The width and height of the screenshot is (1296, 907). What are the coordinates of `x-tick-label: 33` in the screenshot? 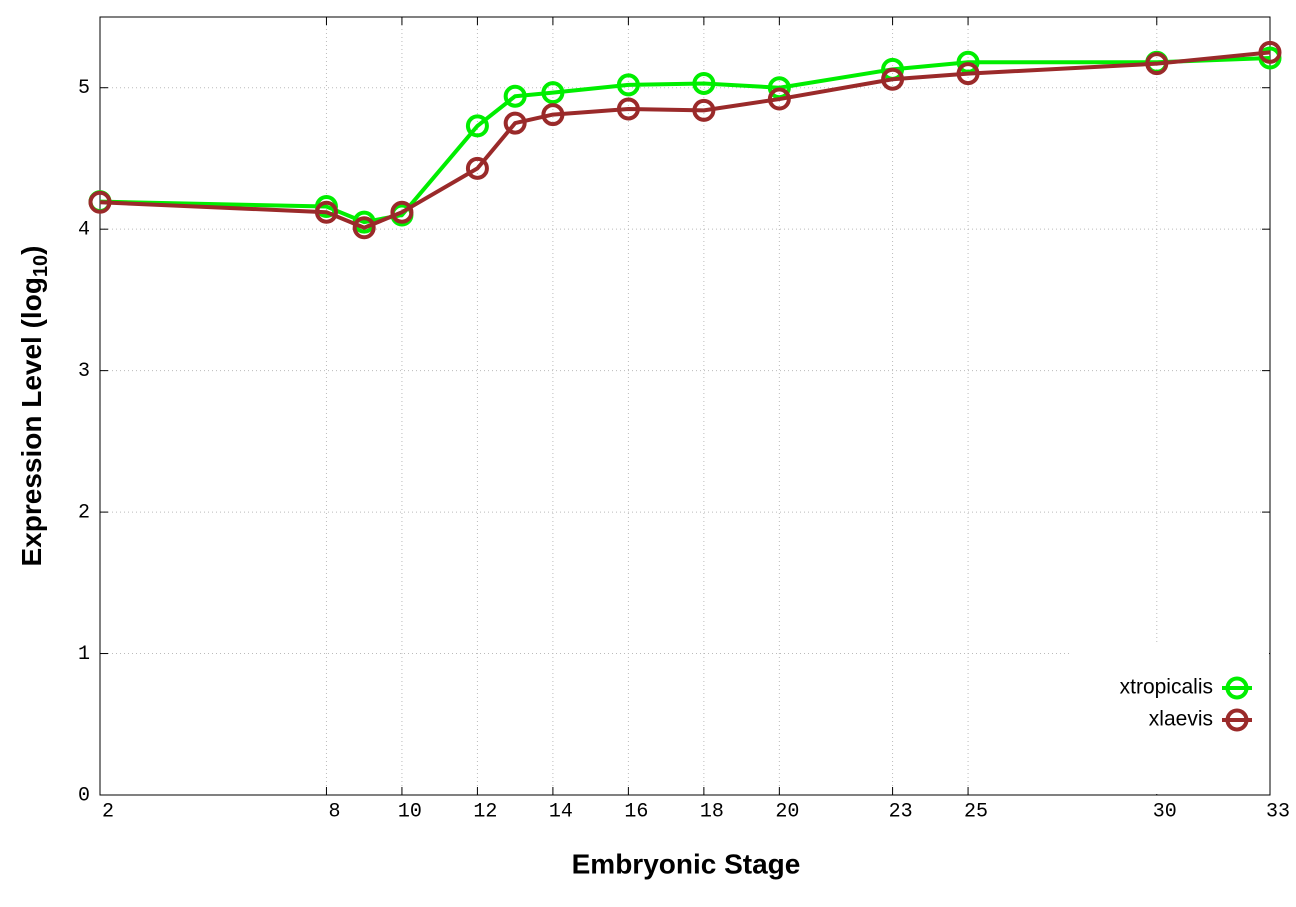 It's located at (1278, 811).